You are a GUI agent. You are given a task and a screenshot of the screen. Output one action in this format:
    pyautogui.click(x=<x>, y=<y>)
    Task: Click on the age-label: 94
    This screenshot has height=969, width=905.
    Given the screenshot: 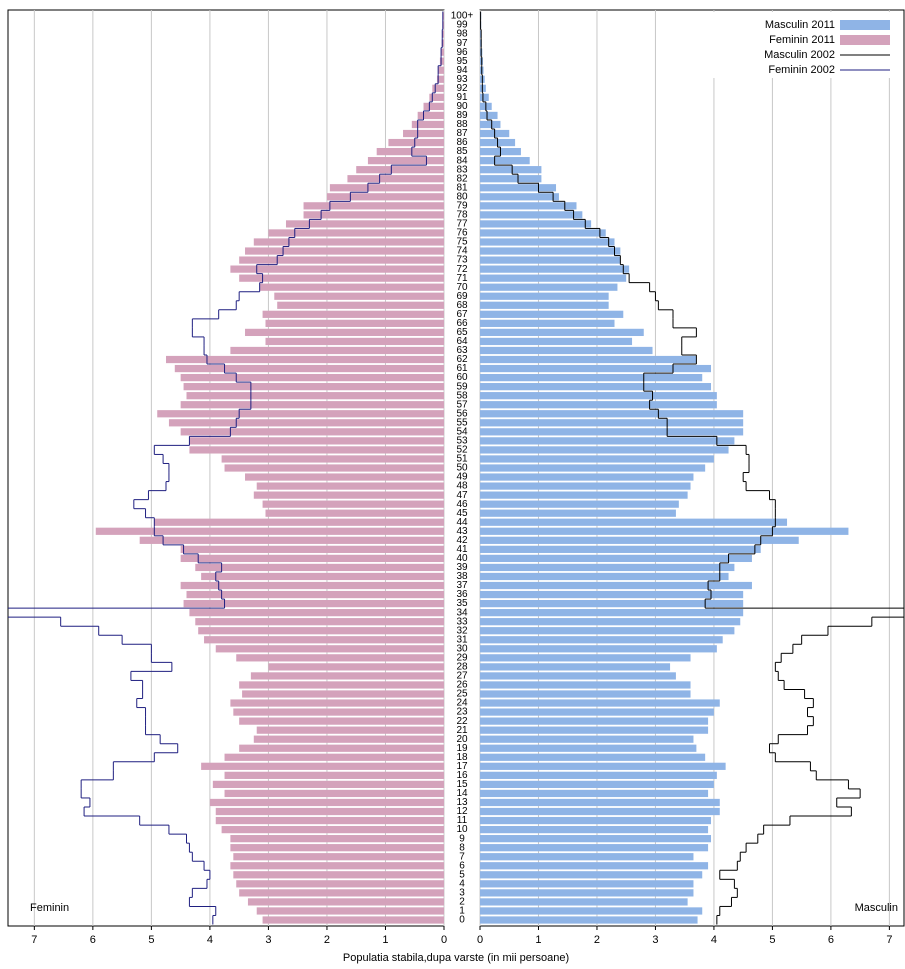 What is the action you would take?
    pyautogui.click(x=462, y=70)
    